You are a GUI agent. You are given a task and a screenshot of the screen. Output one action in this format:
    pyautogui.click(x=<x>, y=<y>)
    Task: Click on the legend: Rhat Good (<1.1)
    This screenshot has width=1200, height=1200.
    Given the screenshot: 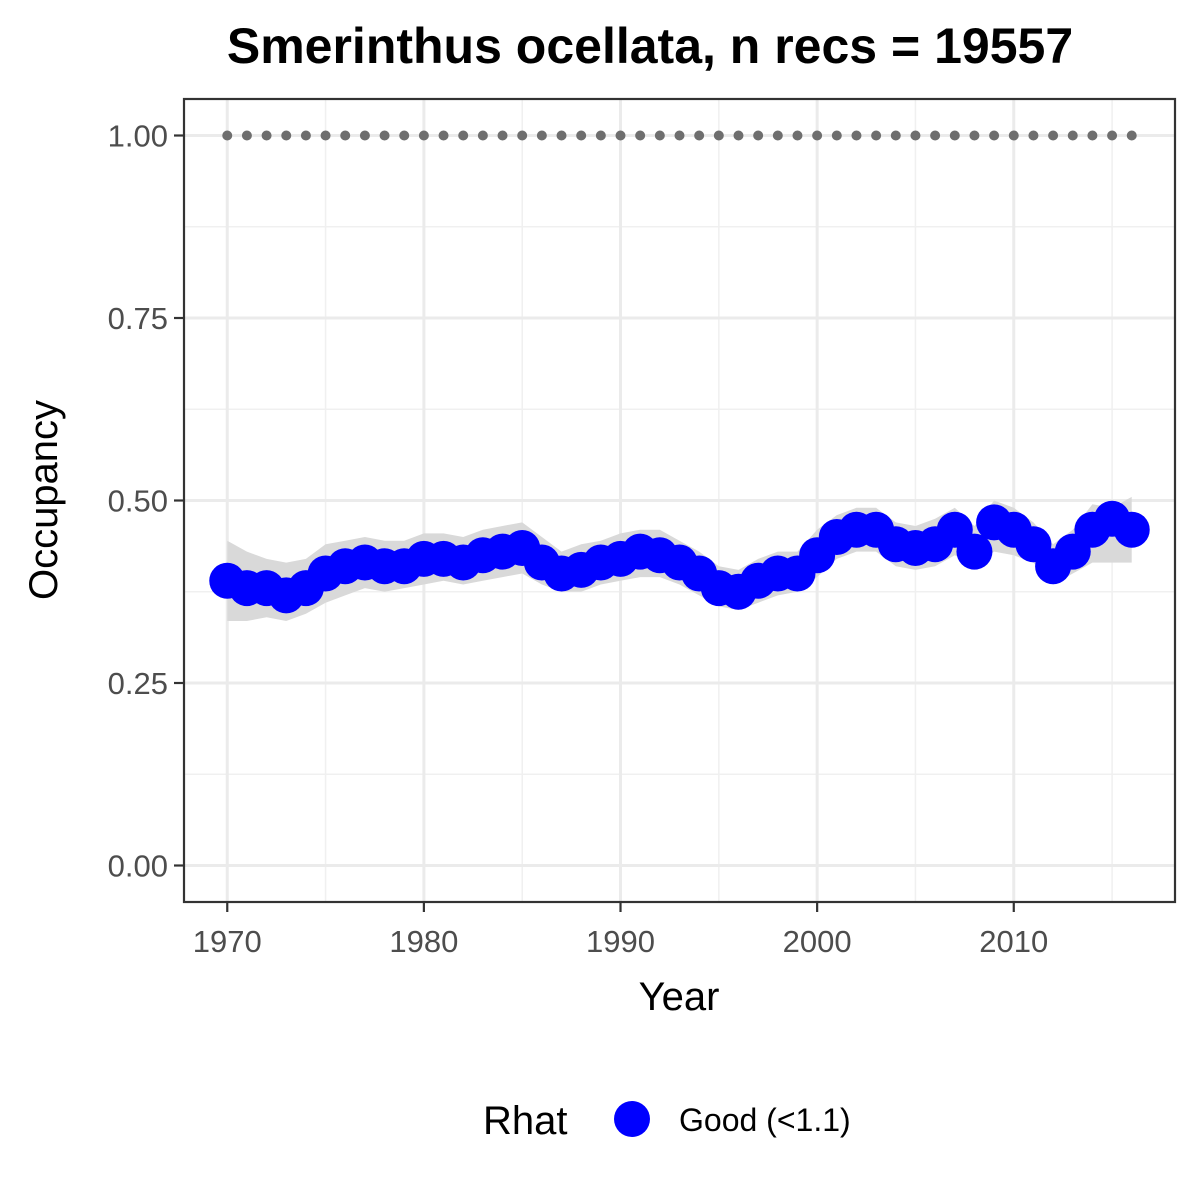 What is the action you would take?
    pyautogui.click(x=667, y=1121)
    